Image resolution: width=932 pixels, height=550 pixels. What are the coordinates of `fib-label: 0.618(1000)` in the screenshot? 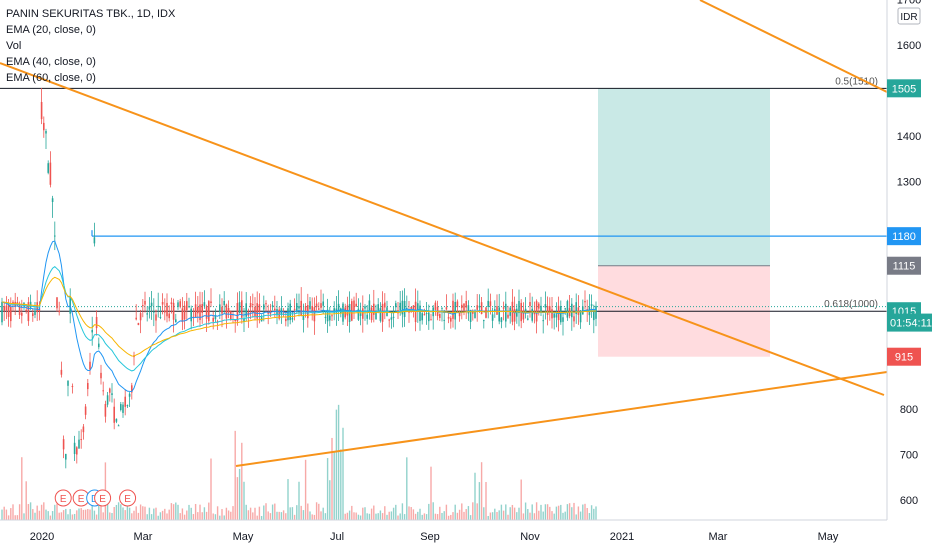 It's located at (851, 304).